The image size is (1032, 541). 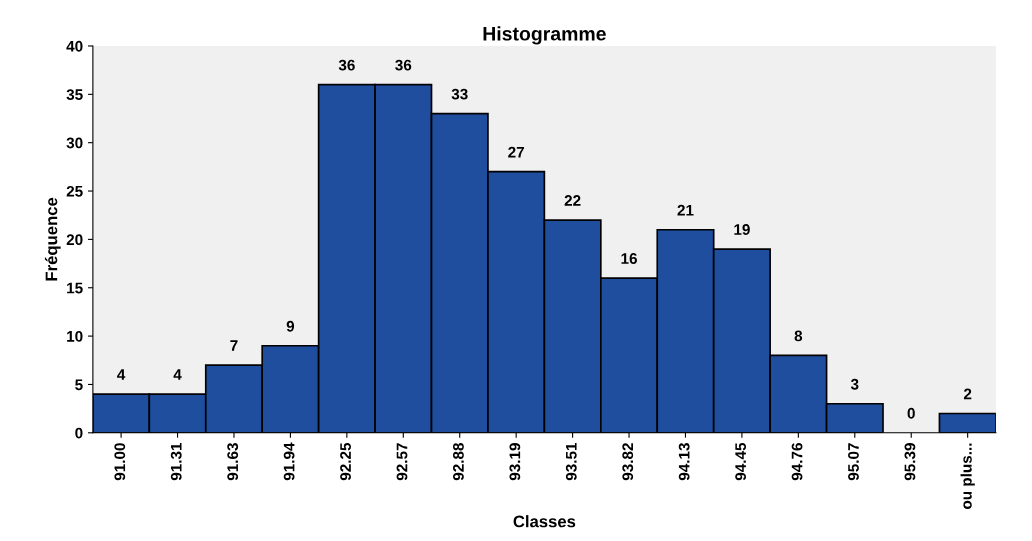 What do you see at coordinates (571, 461) in the screenshot?
I see `x-tick-label: 93.51` at bounding box center [571, 461].